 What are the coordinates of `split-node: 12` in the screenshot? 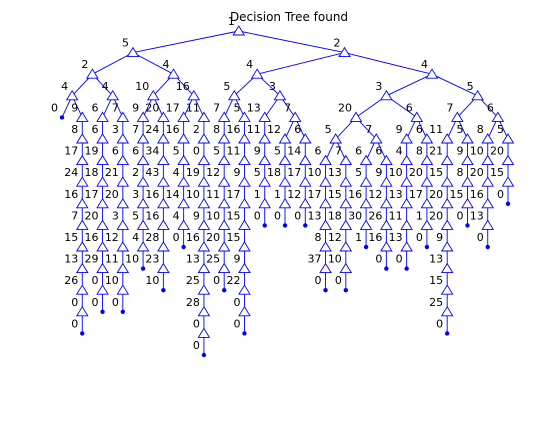 It's located at (218, 176).